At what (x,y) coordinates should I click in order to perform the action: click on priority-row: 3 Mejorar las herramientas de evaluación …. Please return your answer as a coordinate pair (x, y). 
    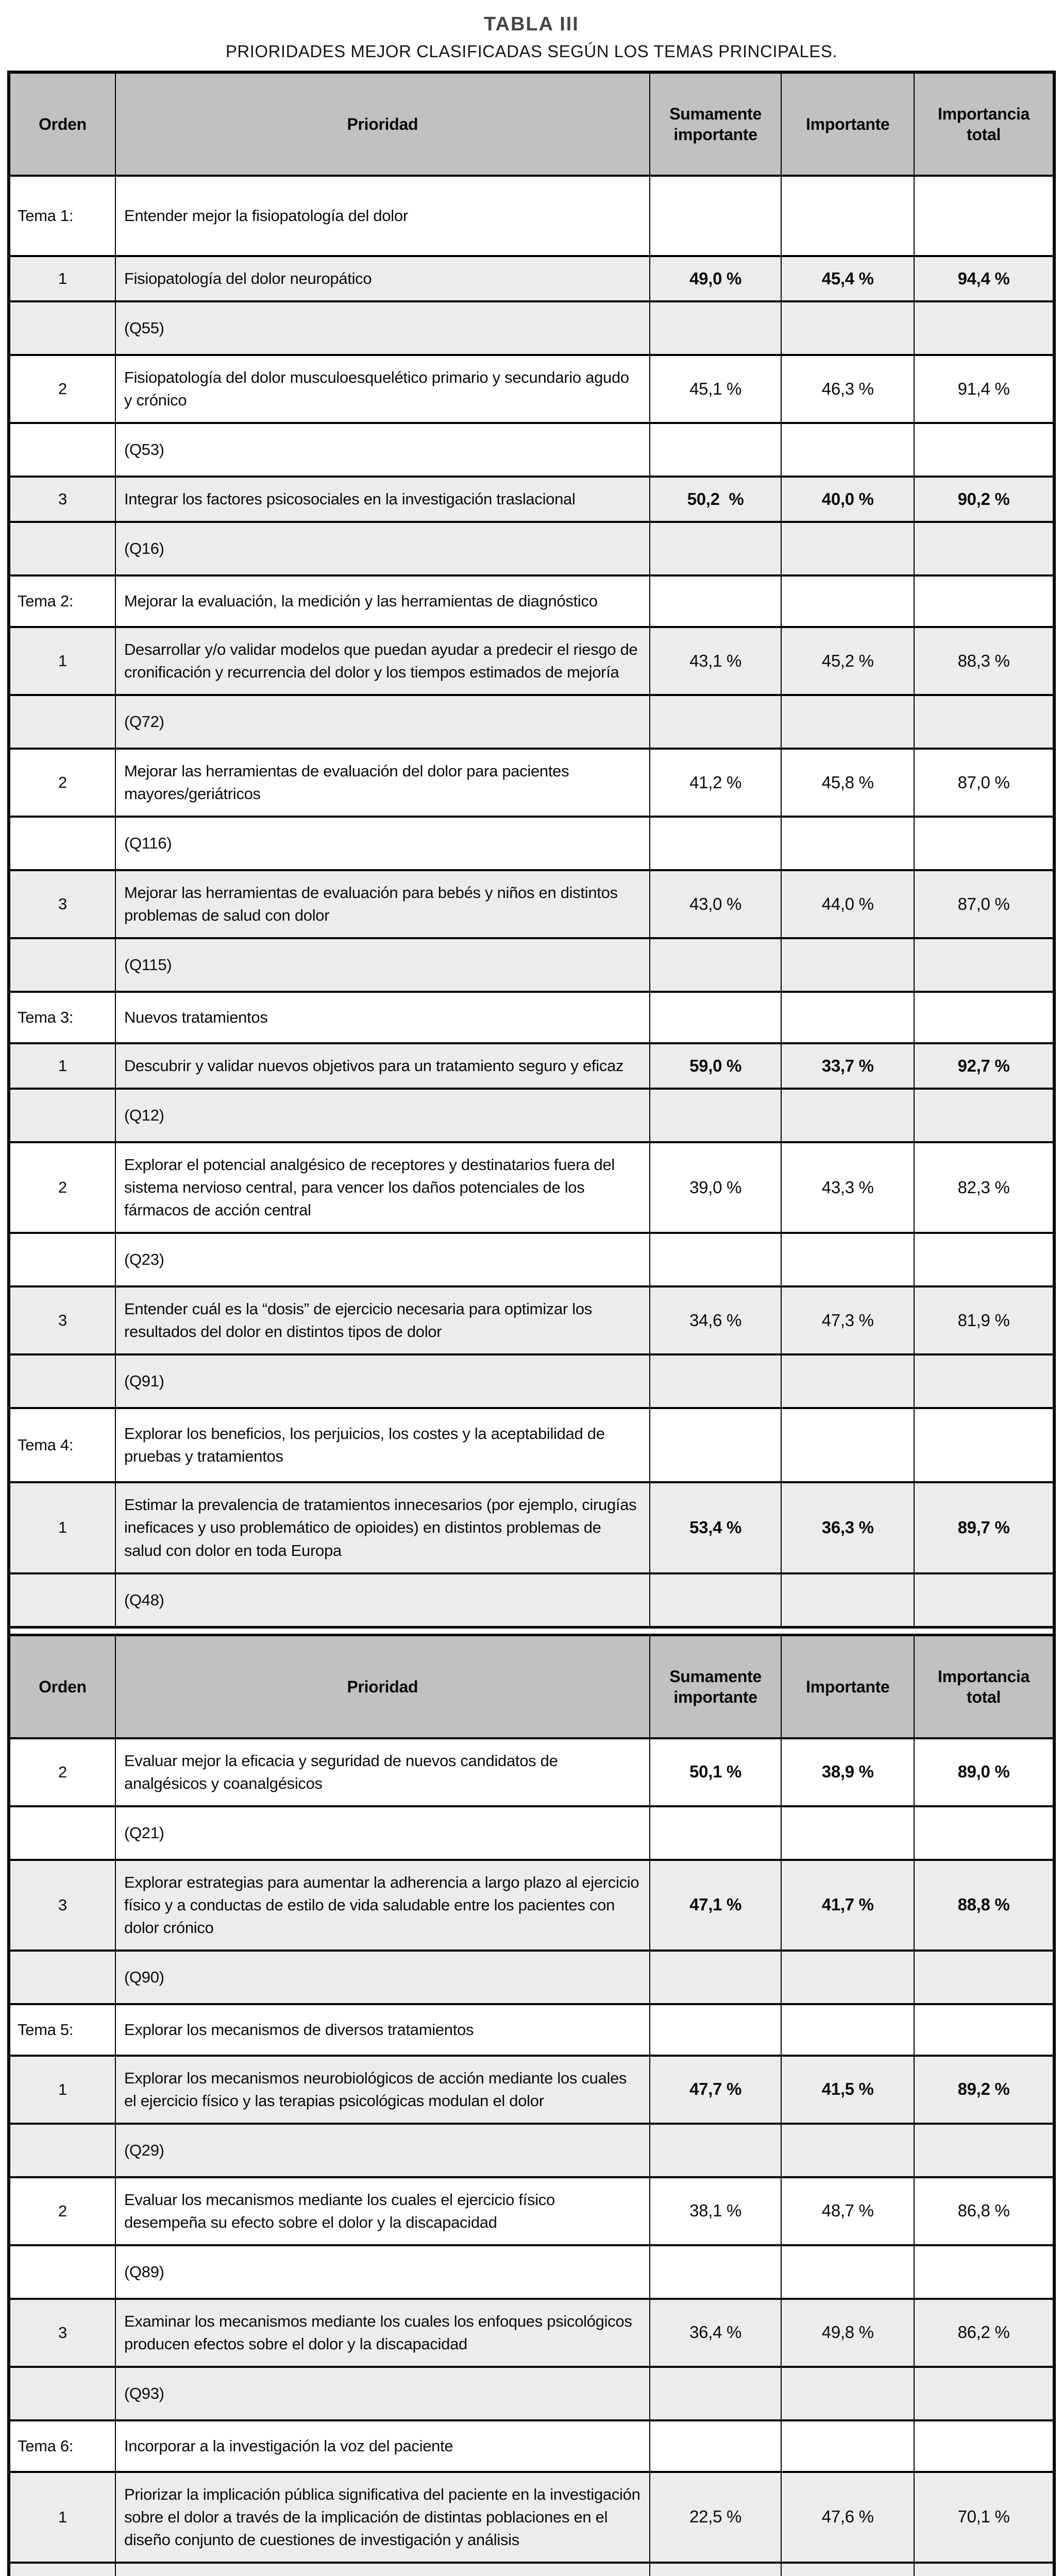
    Looking at the image, I should click on (531, 904).